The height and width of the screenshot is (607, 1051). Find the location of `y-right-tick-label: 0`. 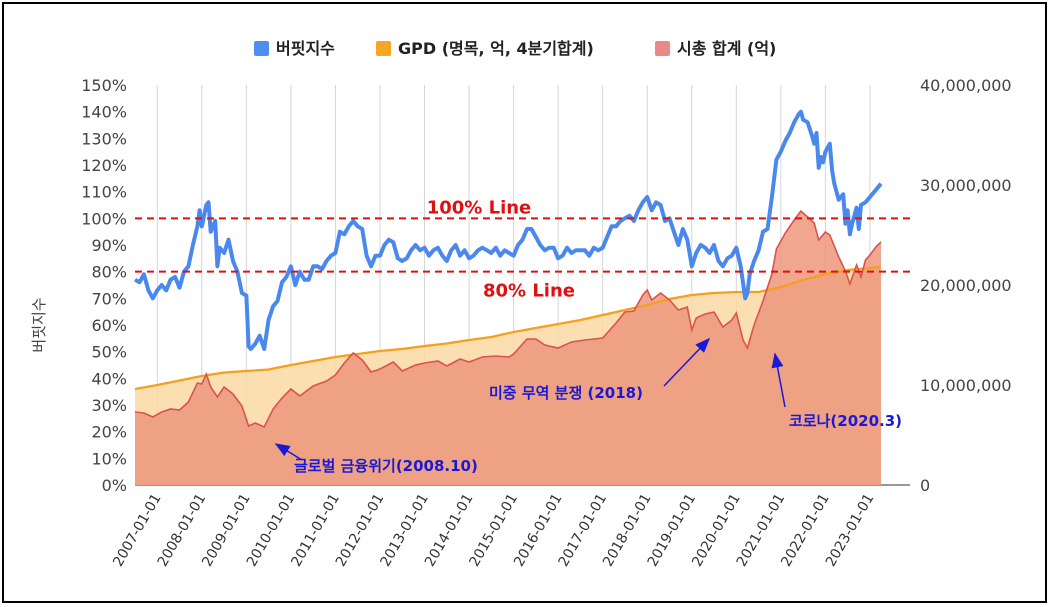

y-right-tick-label: 0 is located at coordinates (925, 485).